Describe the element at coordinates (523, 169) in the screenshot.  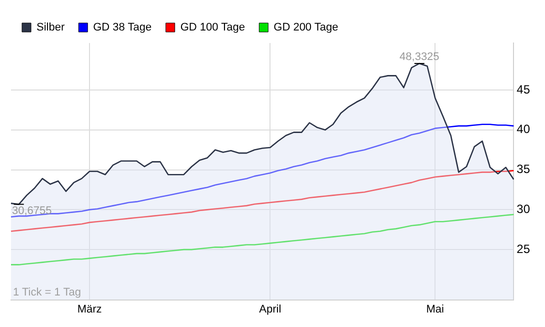
I see `y-tick-label: 35` at that location.